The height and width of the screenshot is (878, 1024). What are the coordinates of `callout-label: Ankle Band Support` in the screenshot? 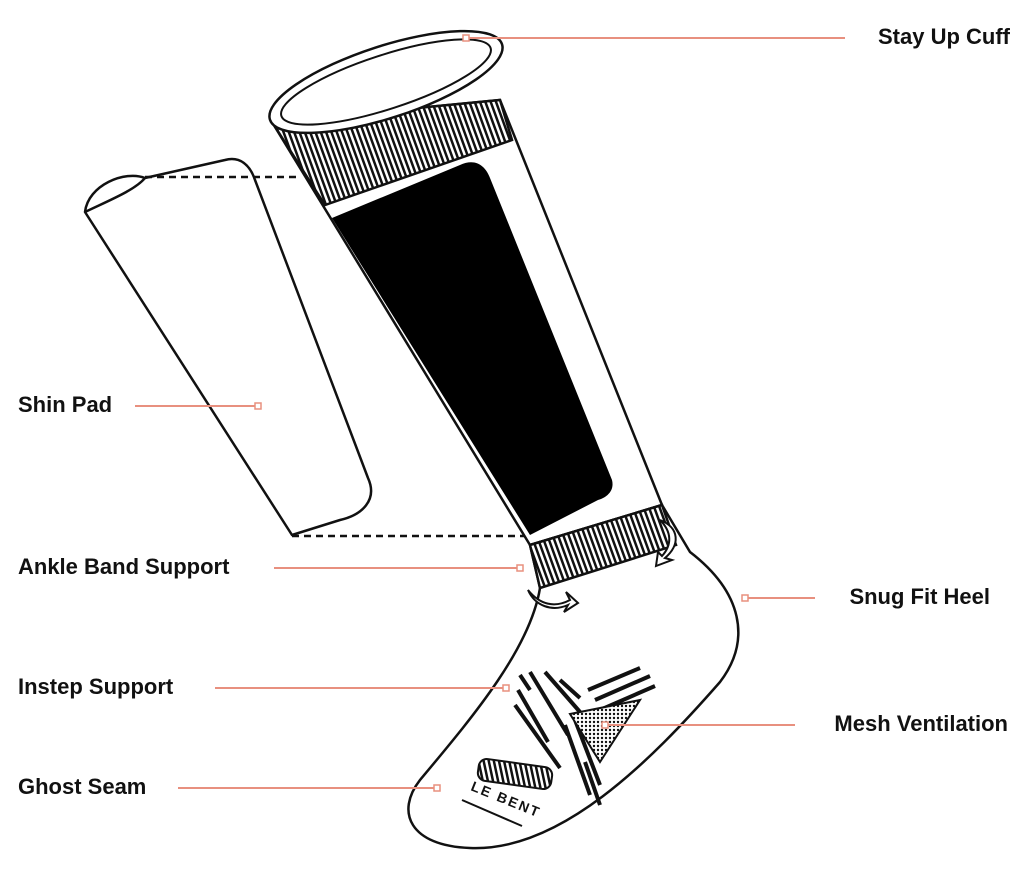 It's located at (124, 566).